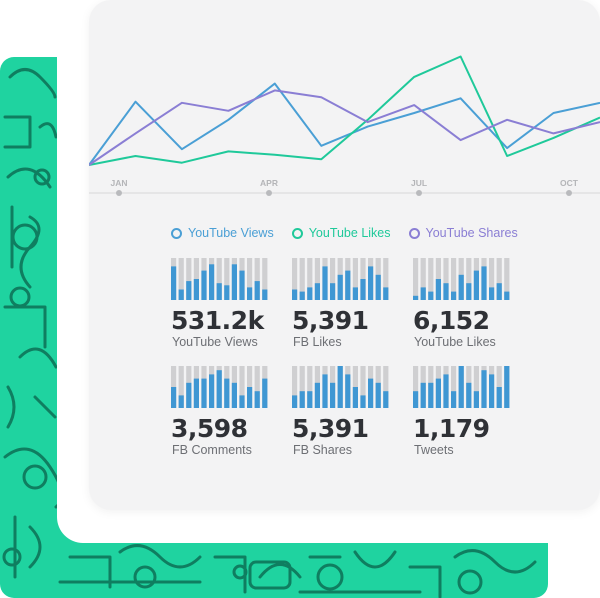 Image resolution: width=600 pixels, height=598 pixels. I want to click on stat-label: Tweets, so click(434, 450).